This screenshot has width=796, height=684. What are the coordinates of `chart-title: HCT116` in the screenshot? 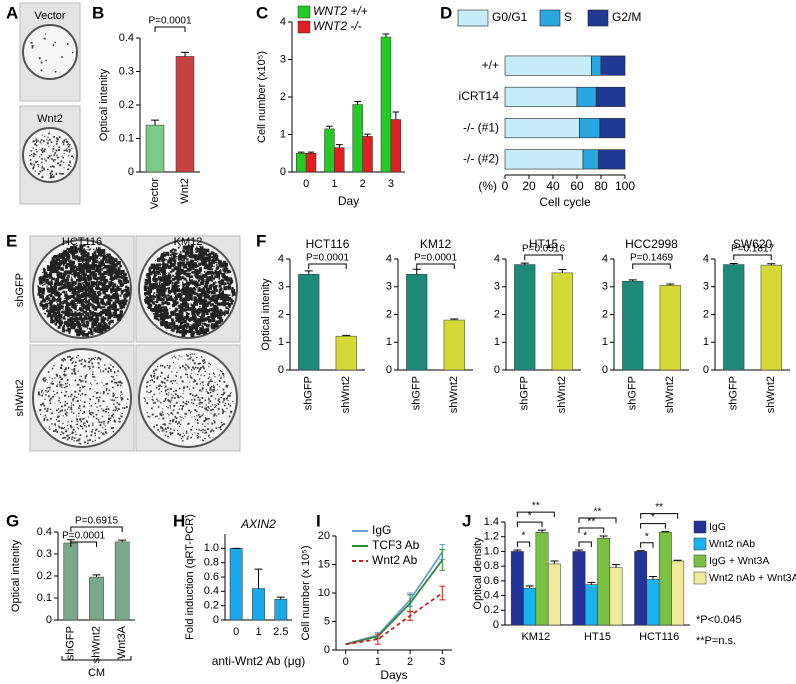 It's located at (328, 244).